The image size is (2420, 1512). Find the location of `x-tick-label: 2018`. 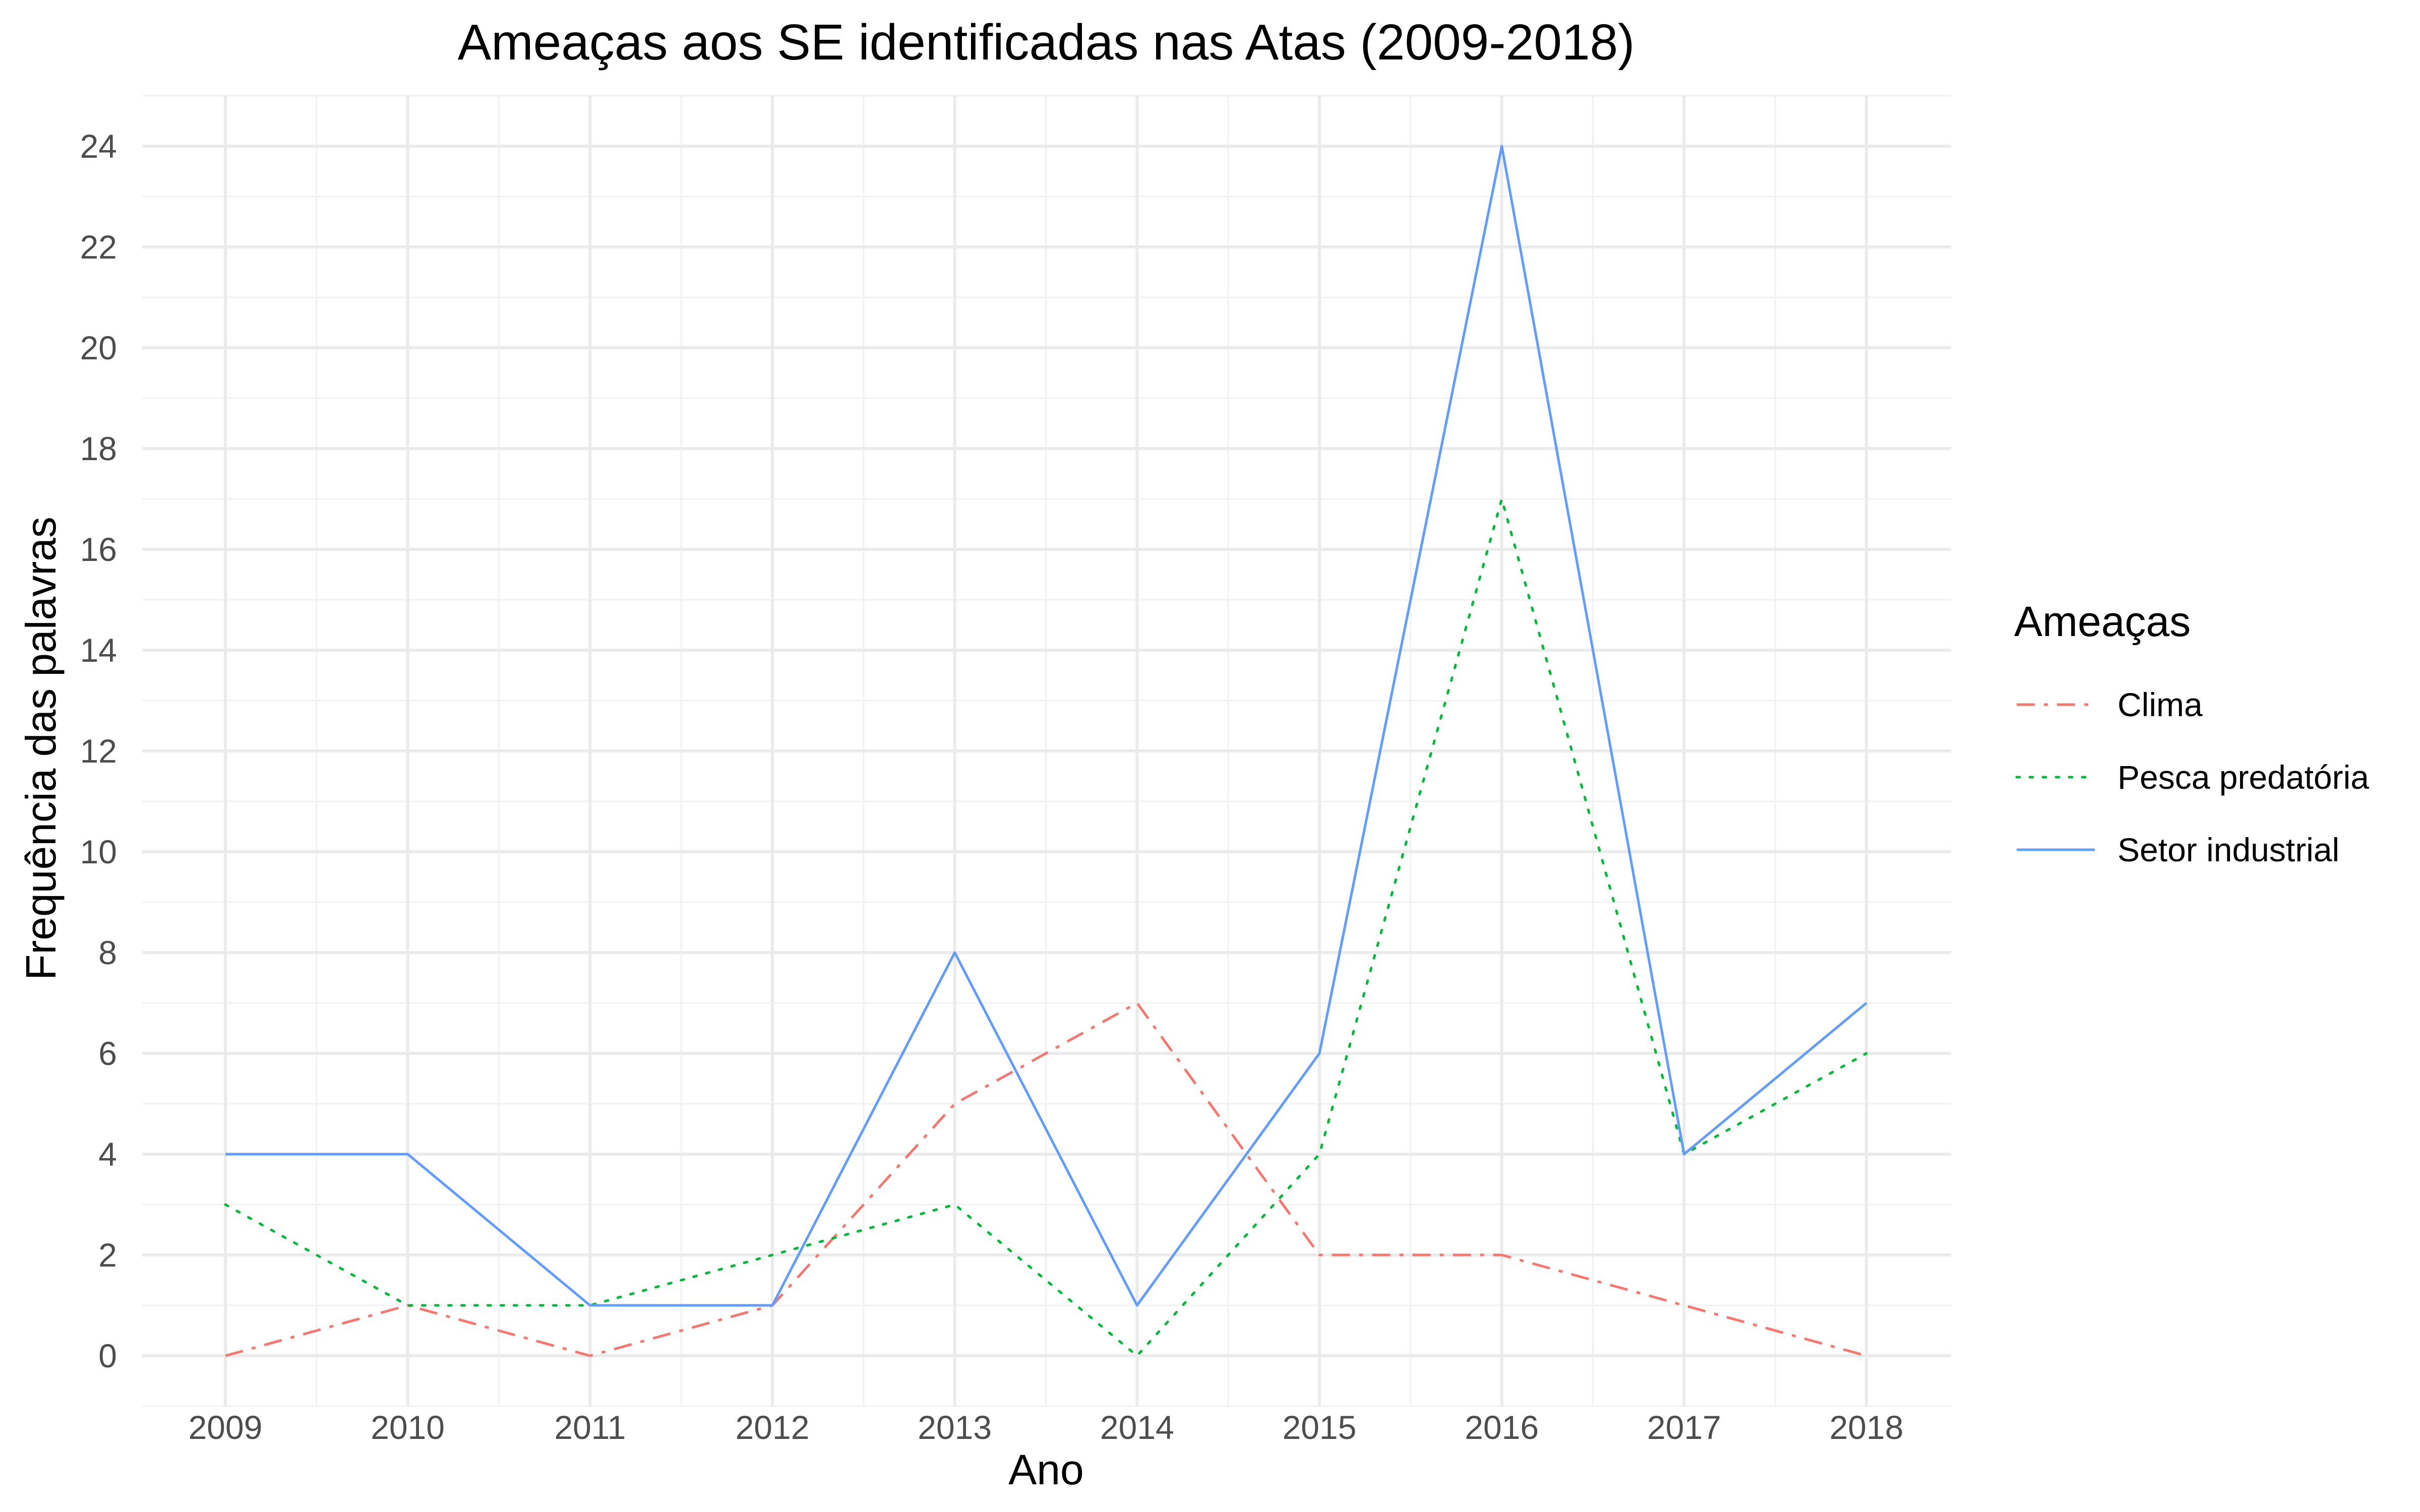

x-tick-label: 2018 is located at coordinates (1867, 1427).